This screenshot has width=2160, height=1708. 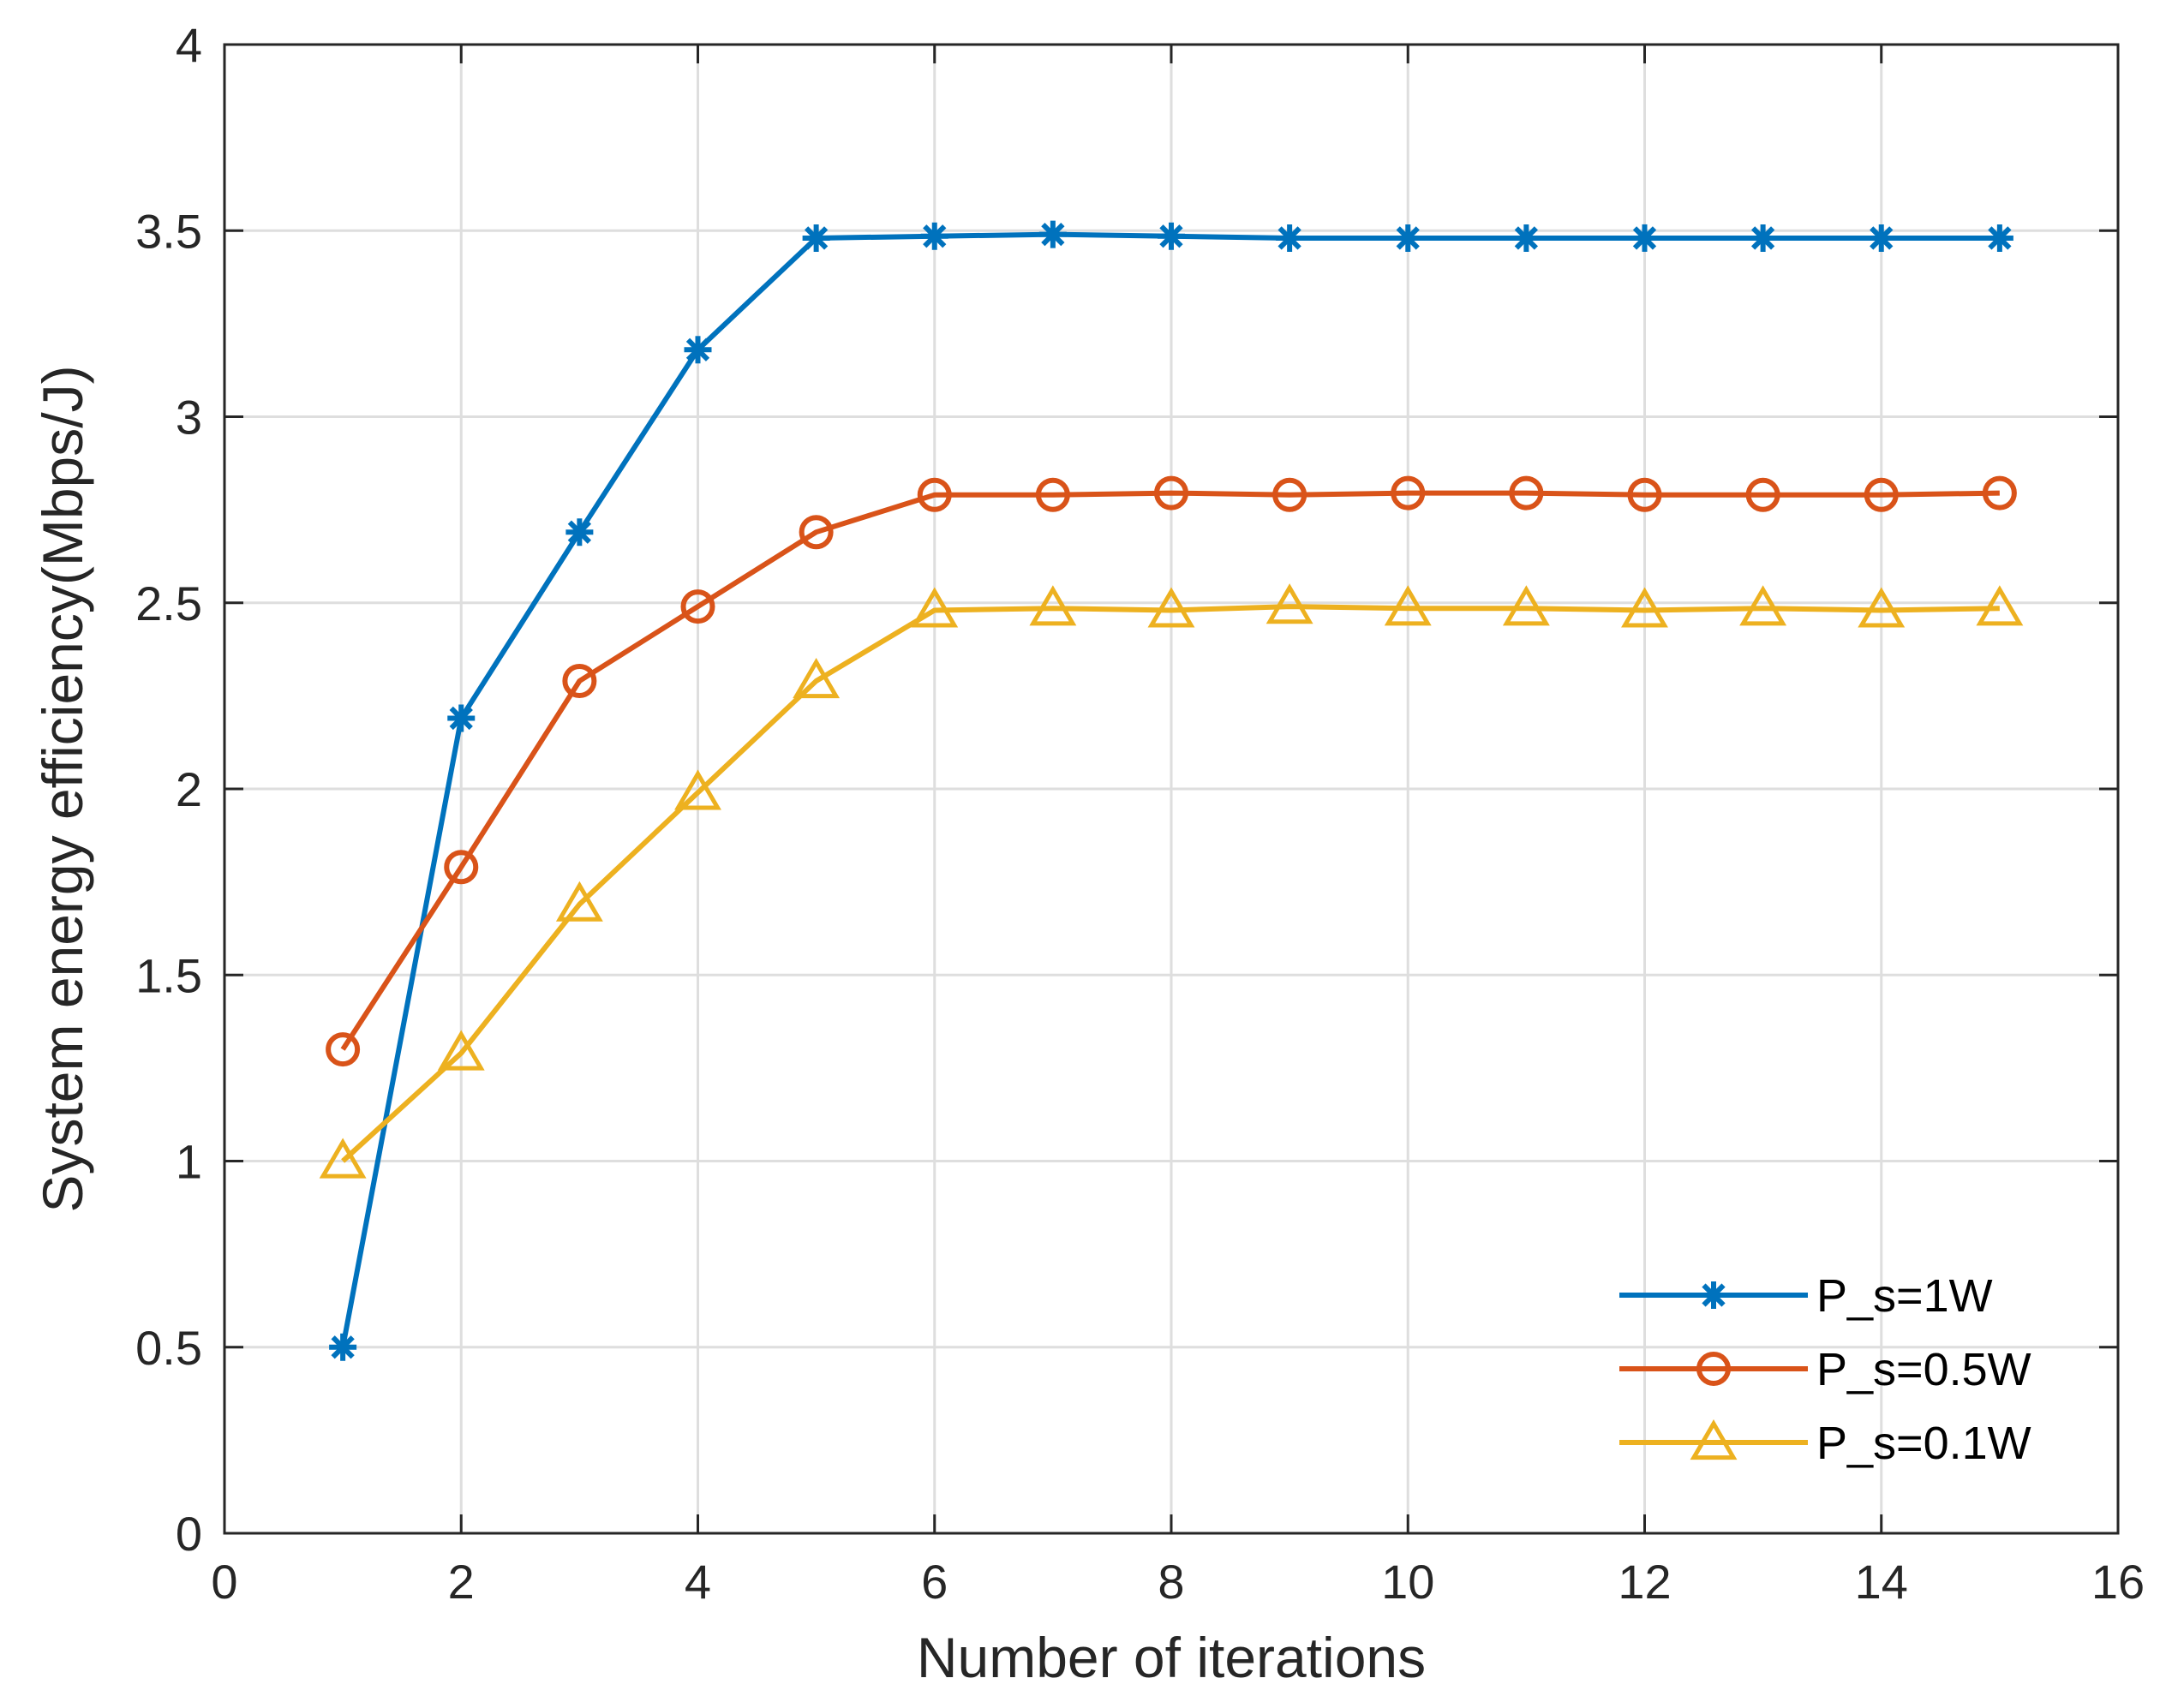 What do you see at coordinates (934, 1582) in the screenshot?
I see `x-tick-label: 6` at bounding box center [934, 1582].